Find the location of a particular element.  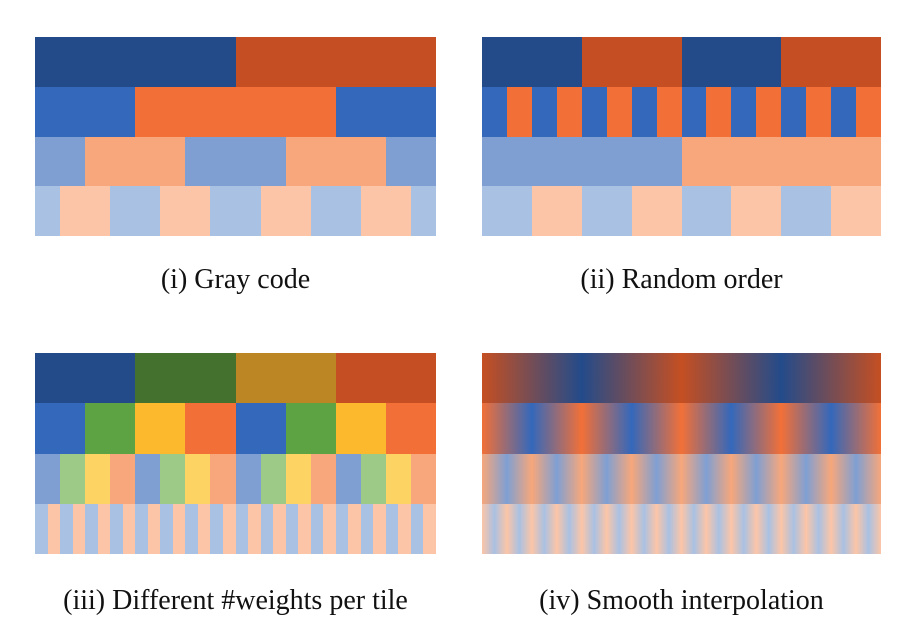

gray-code-pattern is located at coordinates (235, 136).